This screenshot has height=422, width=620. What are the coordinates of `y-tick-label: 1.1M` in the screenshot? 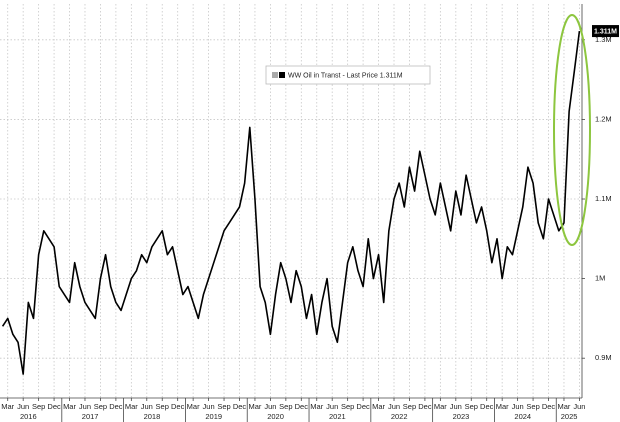 It's located at (603, 198).